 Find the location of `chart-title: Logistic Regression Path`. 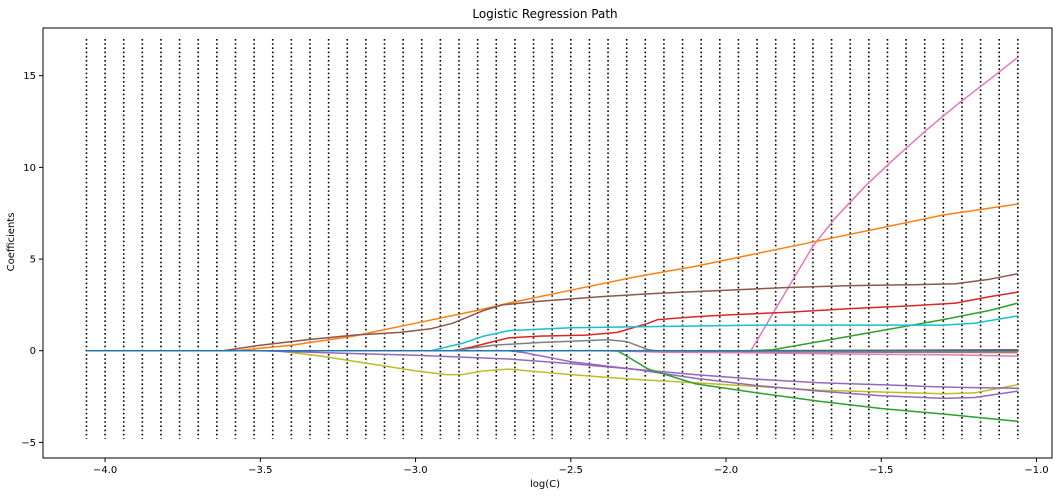

chart-title: Logistic Regression Path is located at coordinates (544, 14).